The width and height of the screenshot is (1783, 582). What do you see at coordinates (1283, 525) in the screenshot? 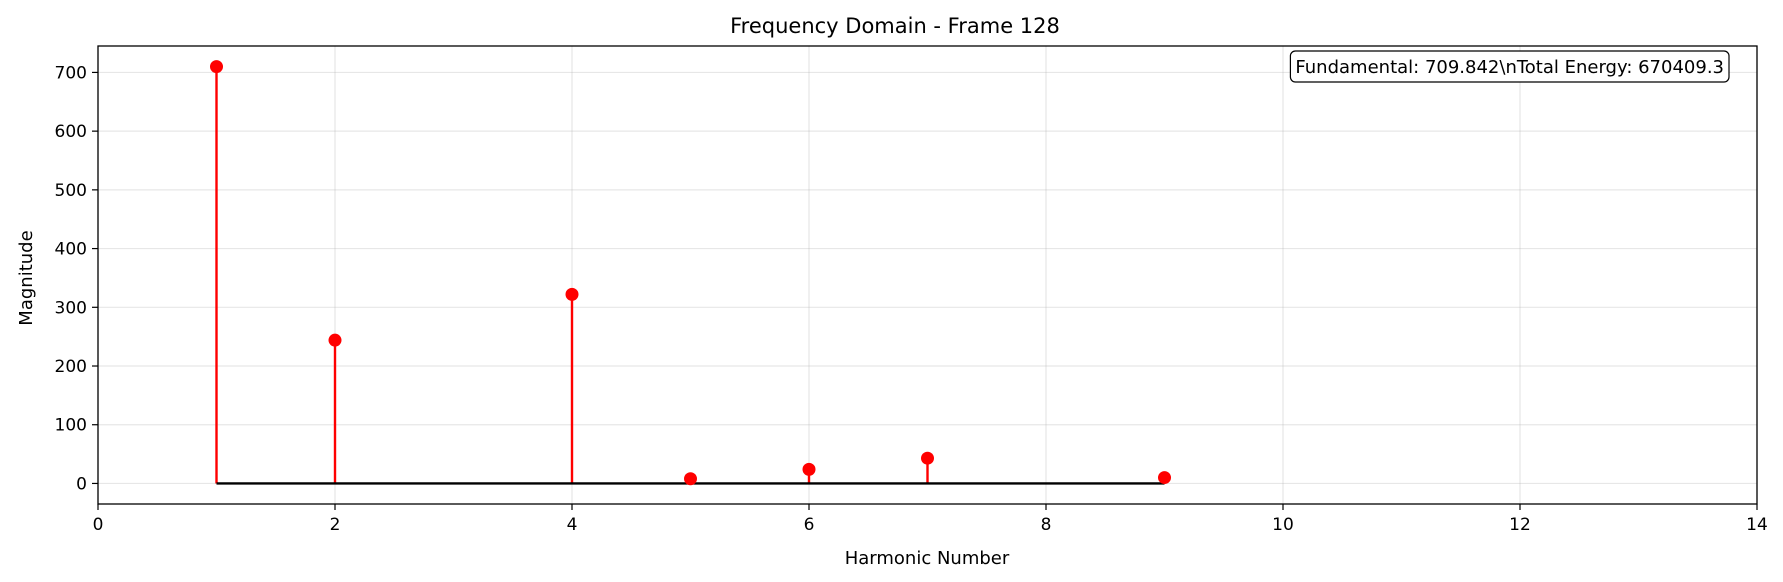
I see `x-tick-label: 10` at bounding box center [1283, 525].